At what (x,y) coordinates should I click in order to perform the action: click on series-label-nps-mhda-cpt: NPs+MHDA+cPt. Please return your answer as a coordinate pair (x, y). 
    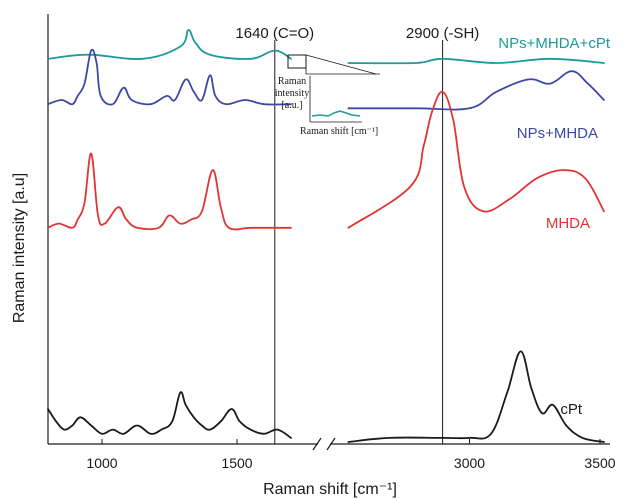
    Looking at the image, I should click on (554, 43).